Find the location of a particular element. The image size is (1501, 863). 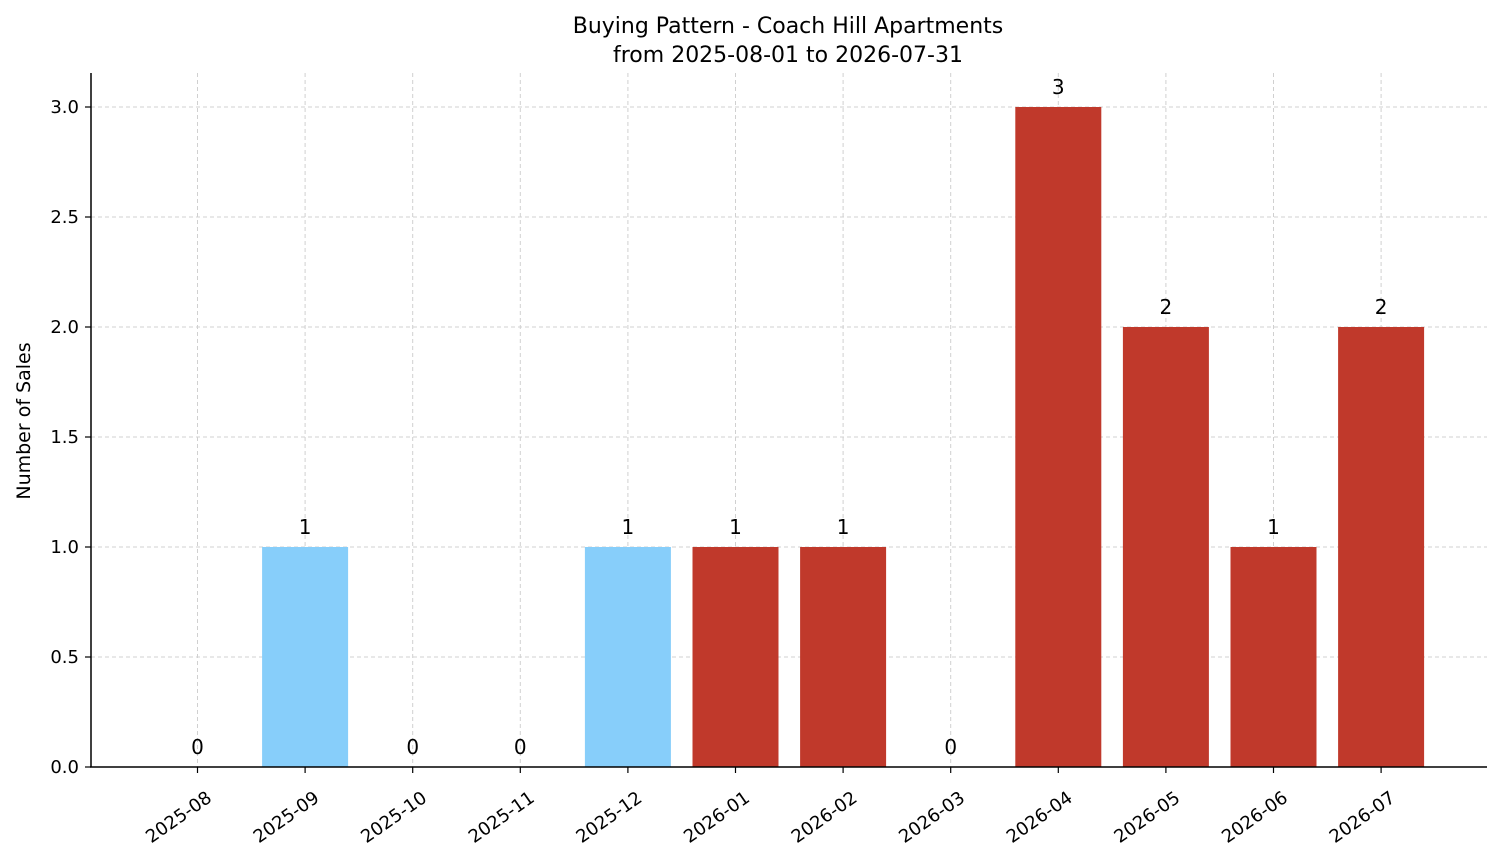

x-tick-label-2026-06: 2026-06 is located at coordinates (1255, 817).